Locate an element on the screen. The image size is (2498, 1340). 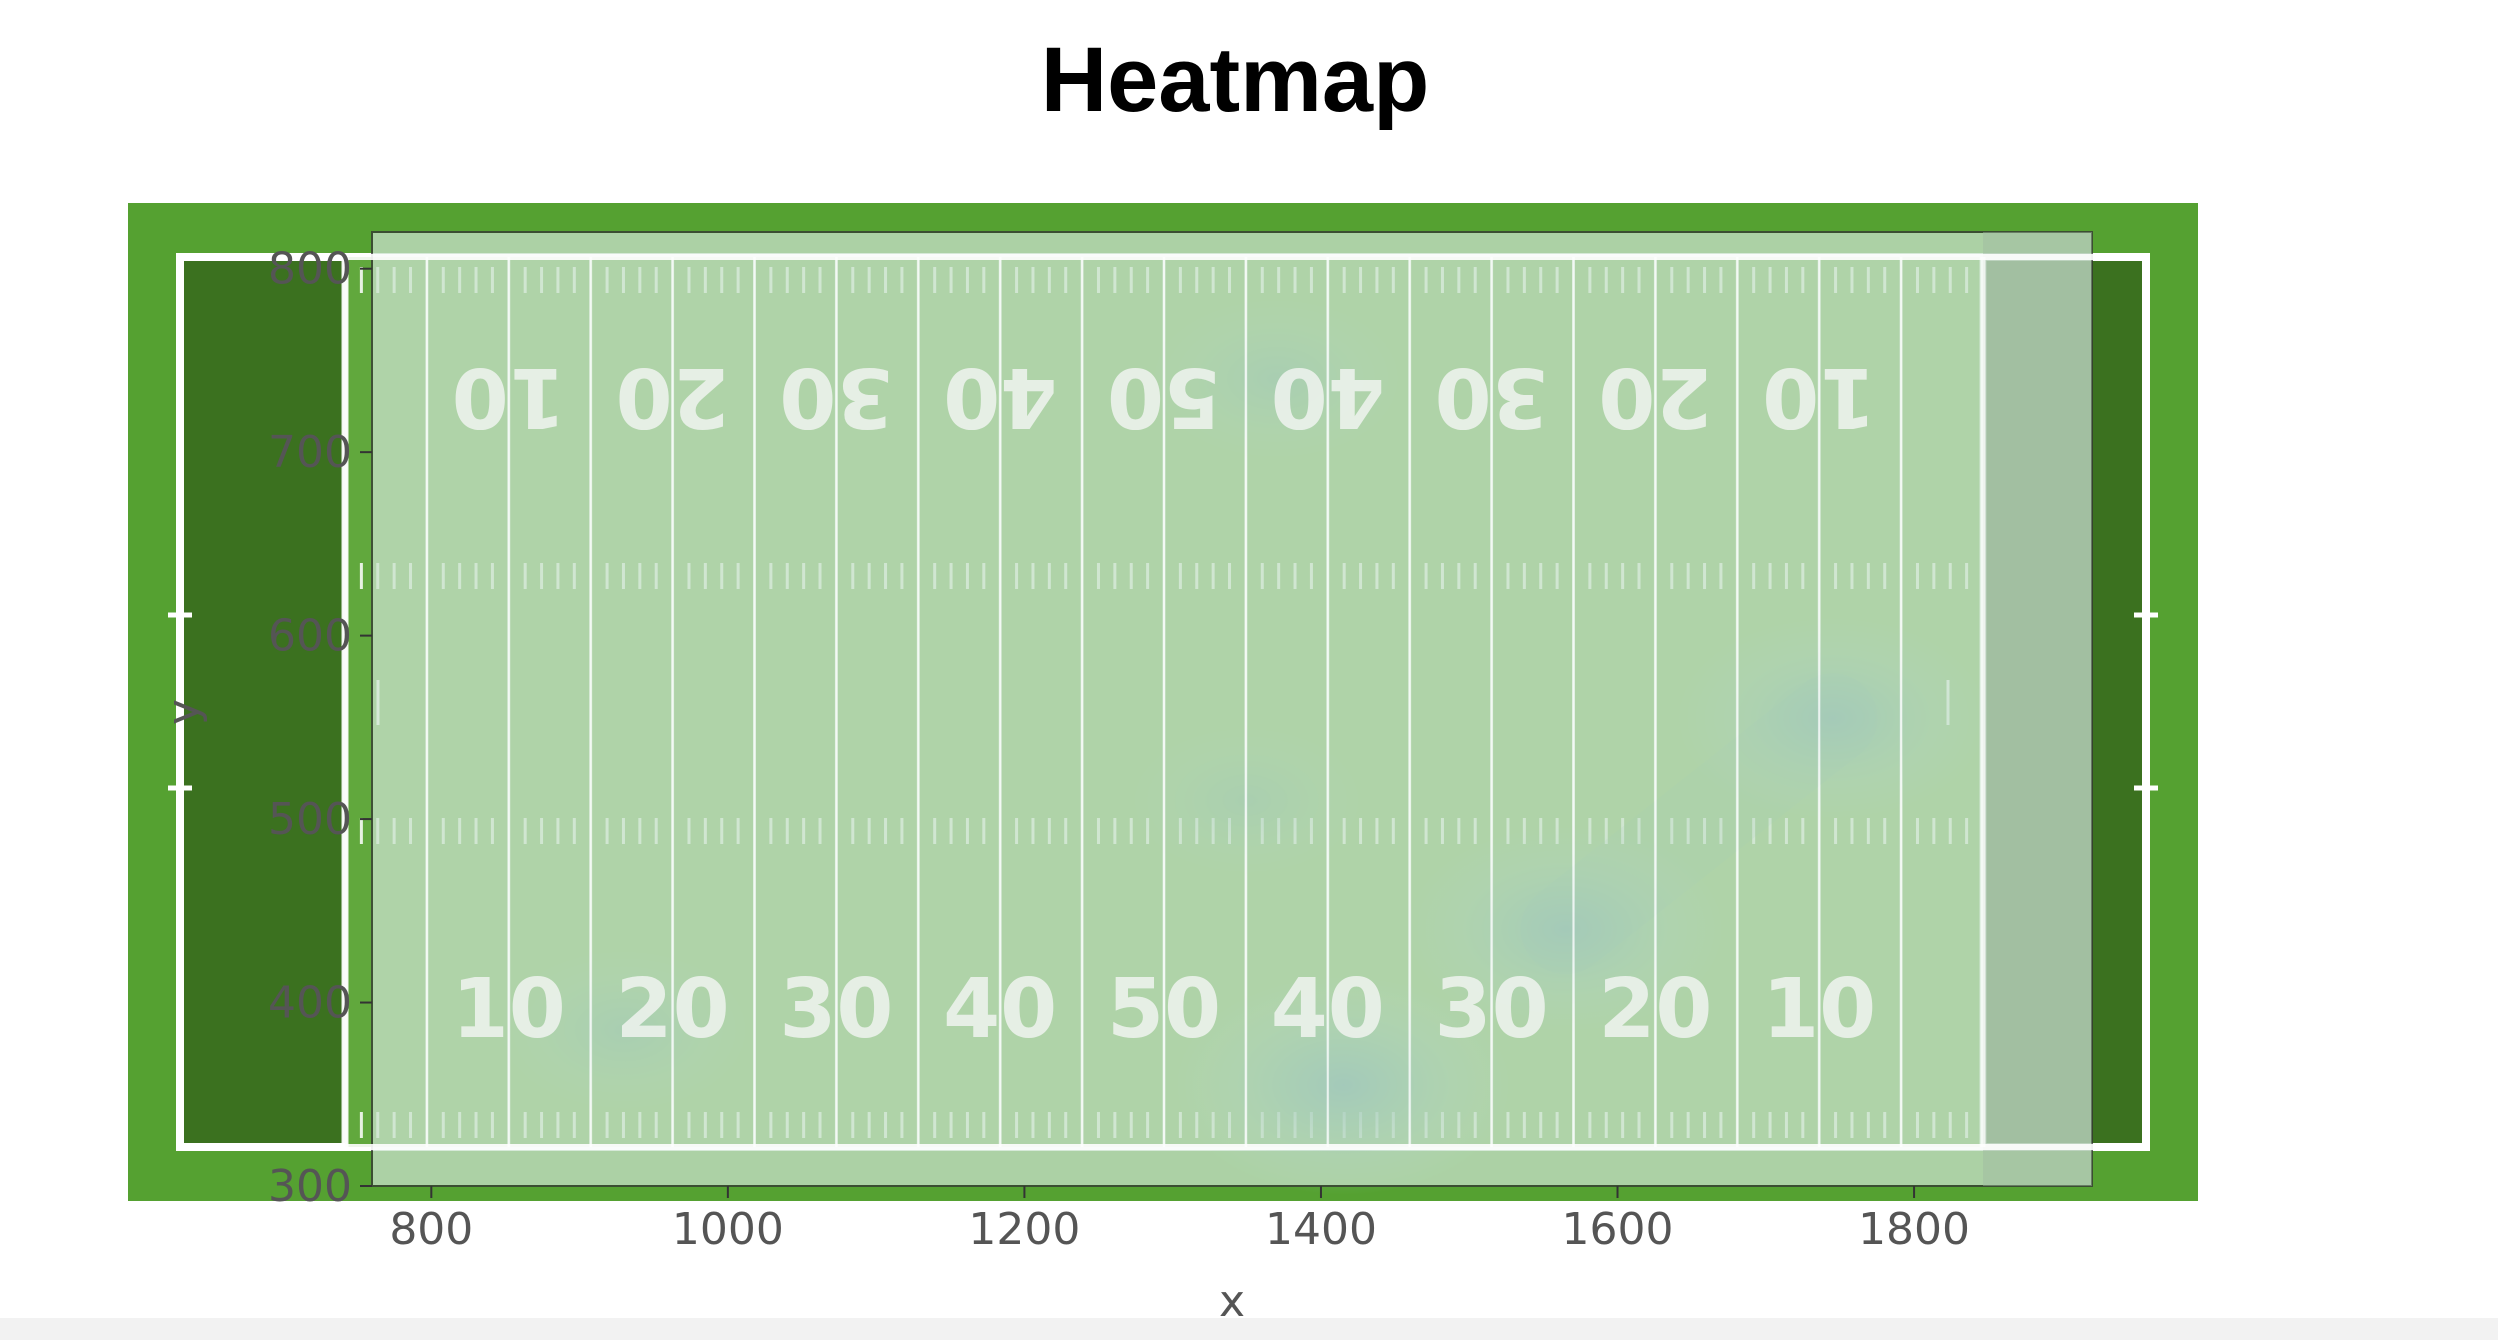
x-tick-label: 1400 is located at coordinates (1321, 1229).